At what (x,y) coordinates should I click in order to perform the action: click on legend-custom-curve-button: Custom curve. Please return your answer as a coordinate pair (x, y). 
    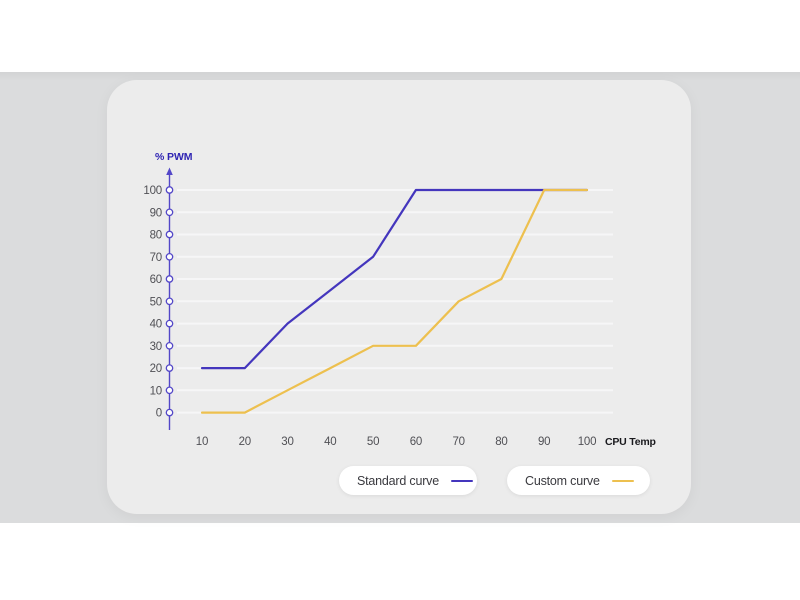
    Looking at the image, I should click on (578, 480).